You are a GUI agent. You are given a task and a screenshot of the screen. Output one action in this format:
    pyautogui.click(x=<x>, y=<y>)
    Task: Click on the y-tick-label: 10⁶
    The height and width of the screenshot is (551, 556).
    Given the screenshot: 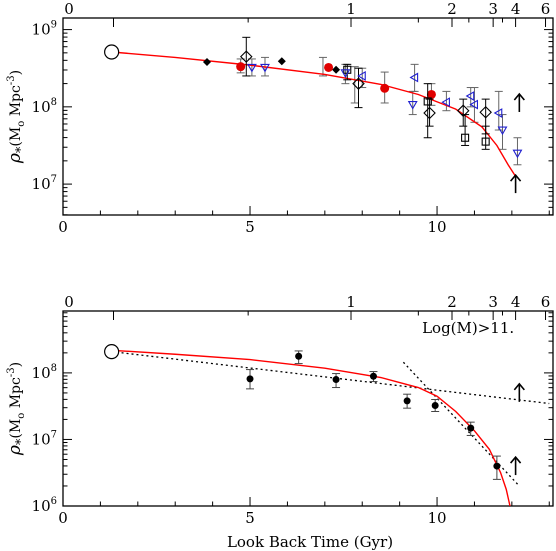 What is the action you would take?
    pyautogui.click(x=44, y=505)
    